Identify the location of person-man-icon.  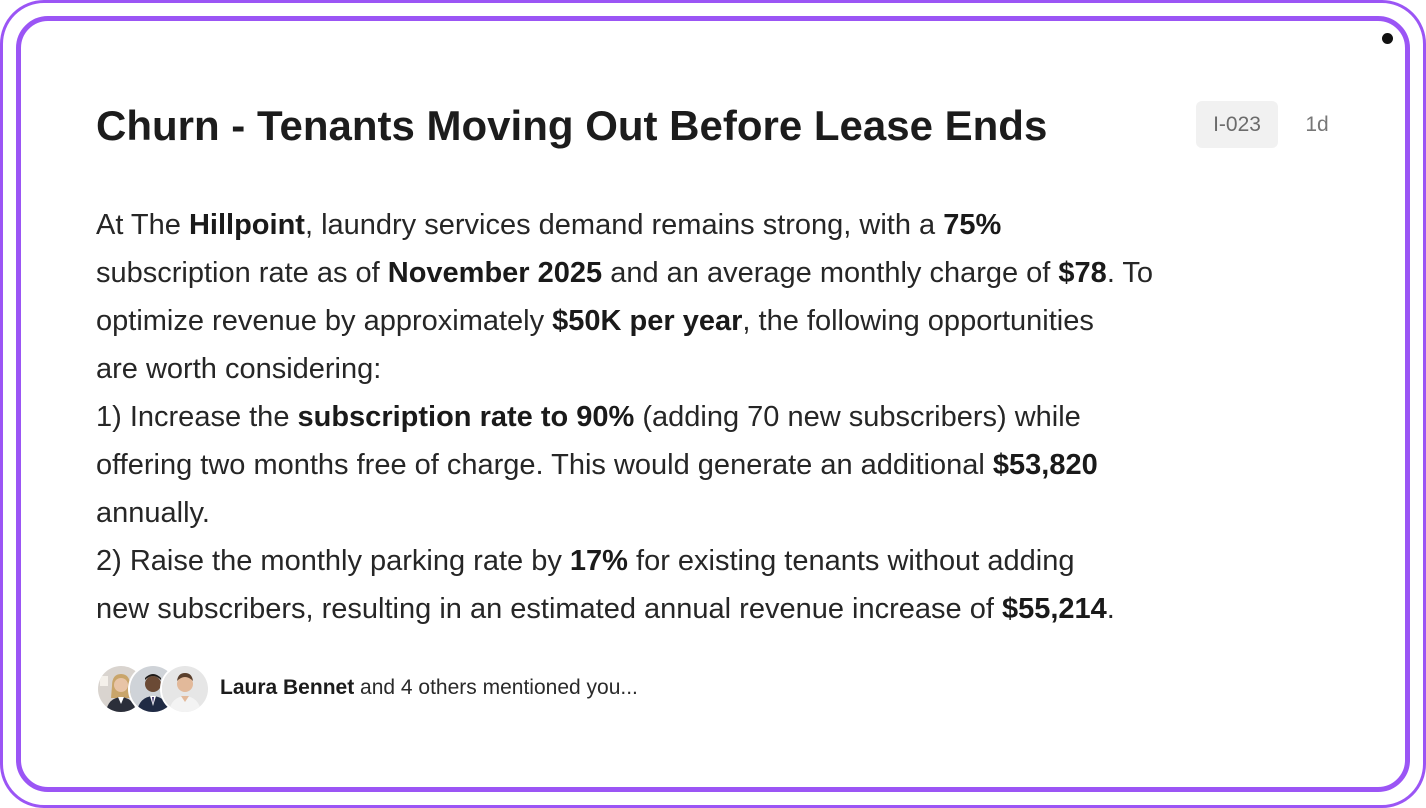
(185, 689).